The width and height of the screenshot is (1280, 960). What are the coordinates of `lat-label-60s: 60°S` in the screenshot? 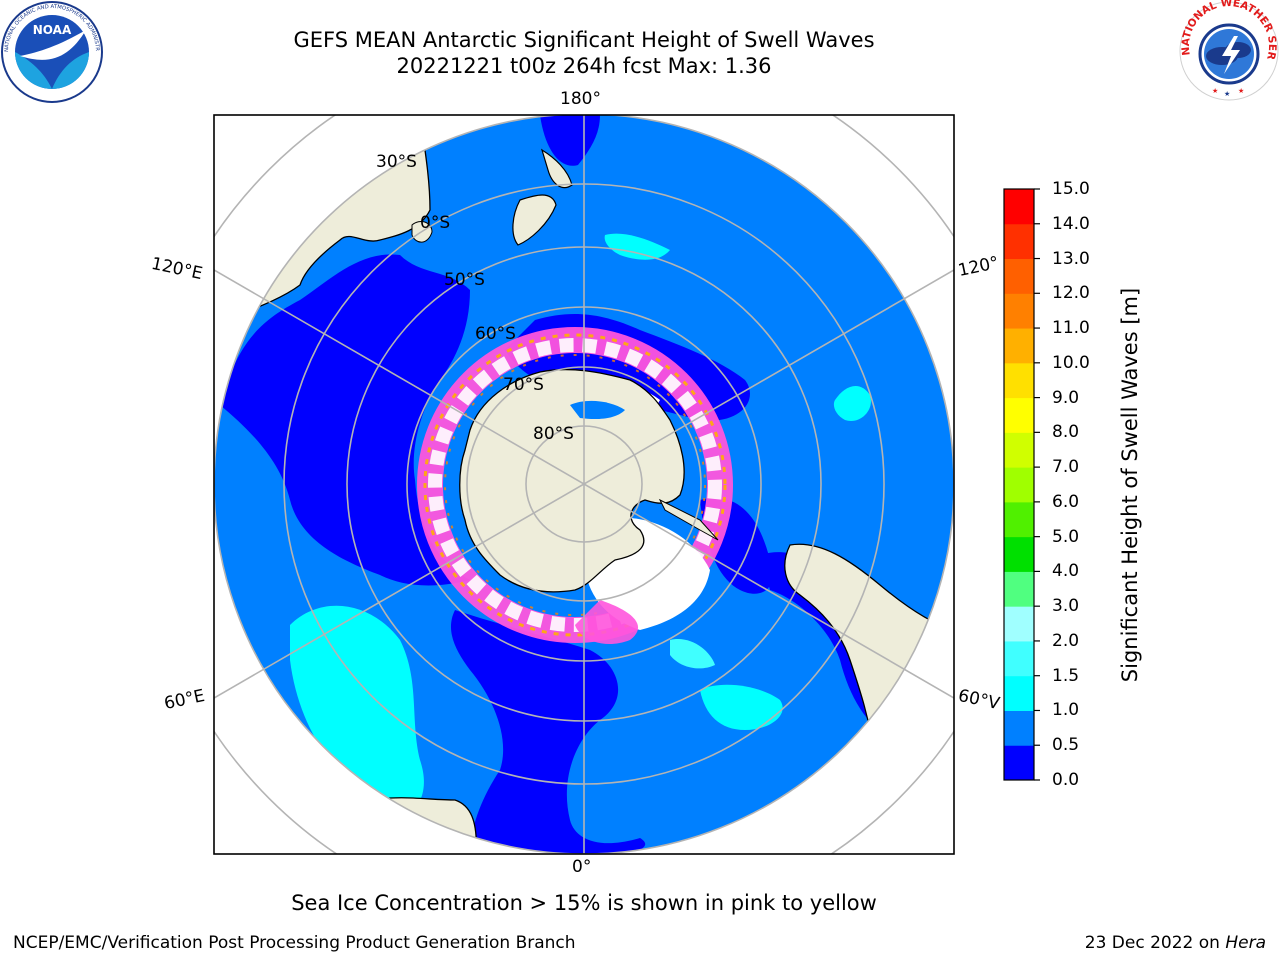 It's located at (495, 334).